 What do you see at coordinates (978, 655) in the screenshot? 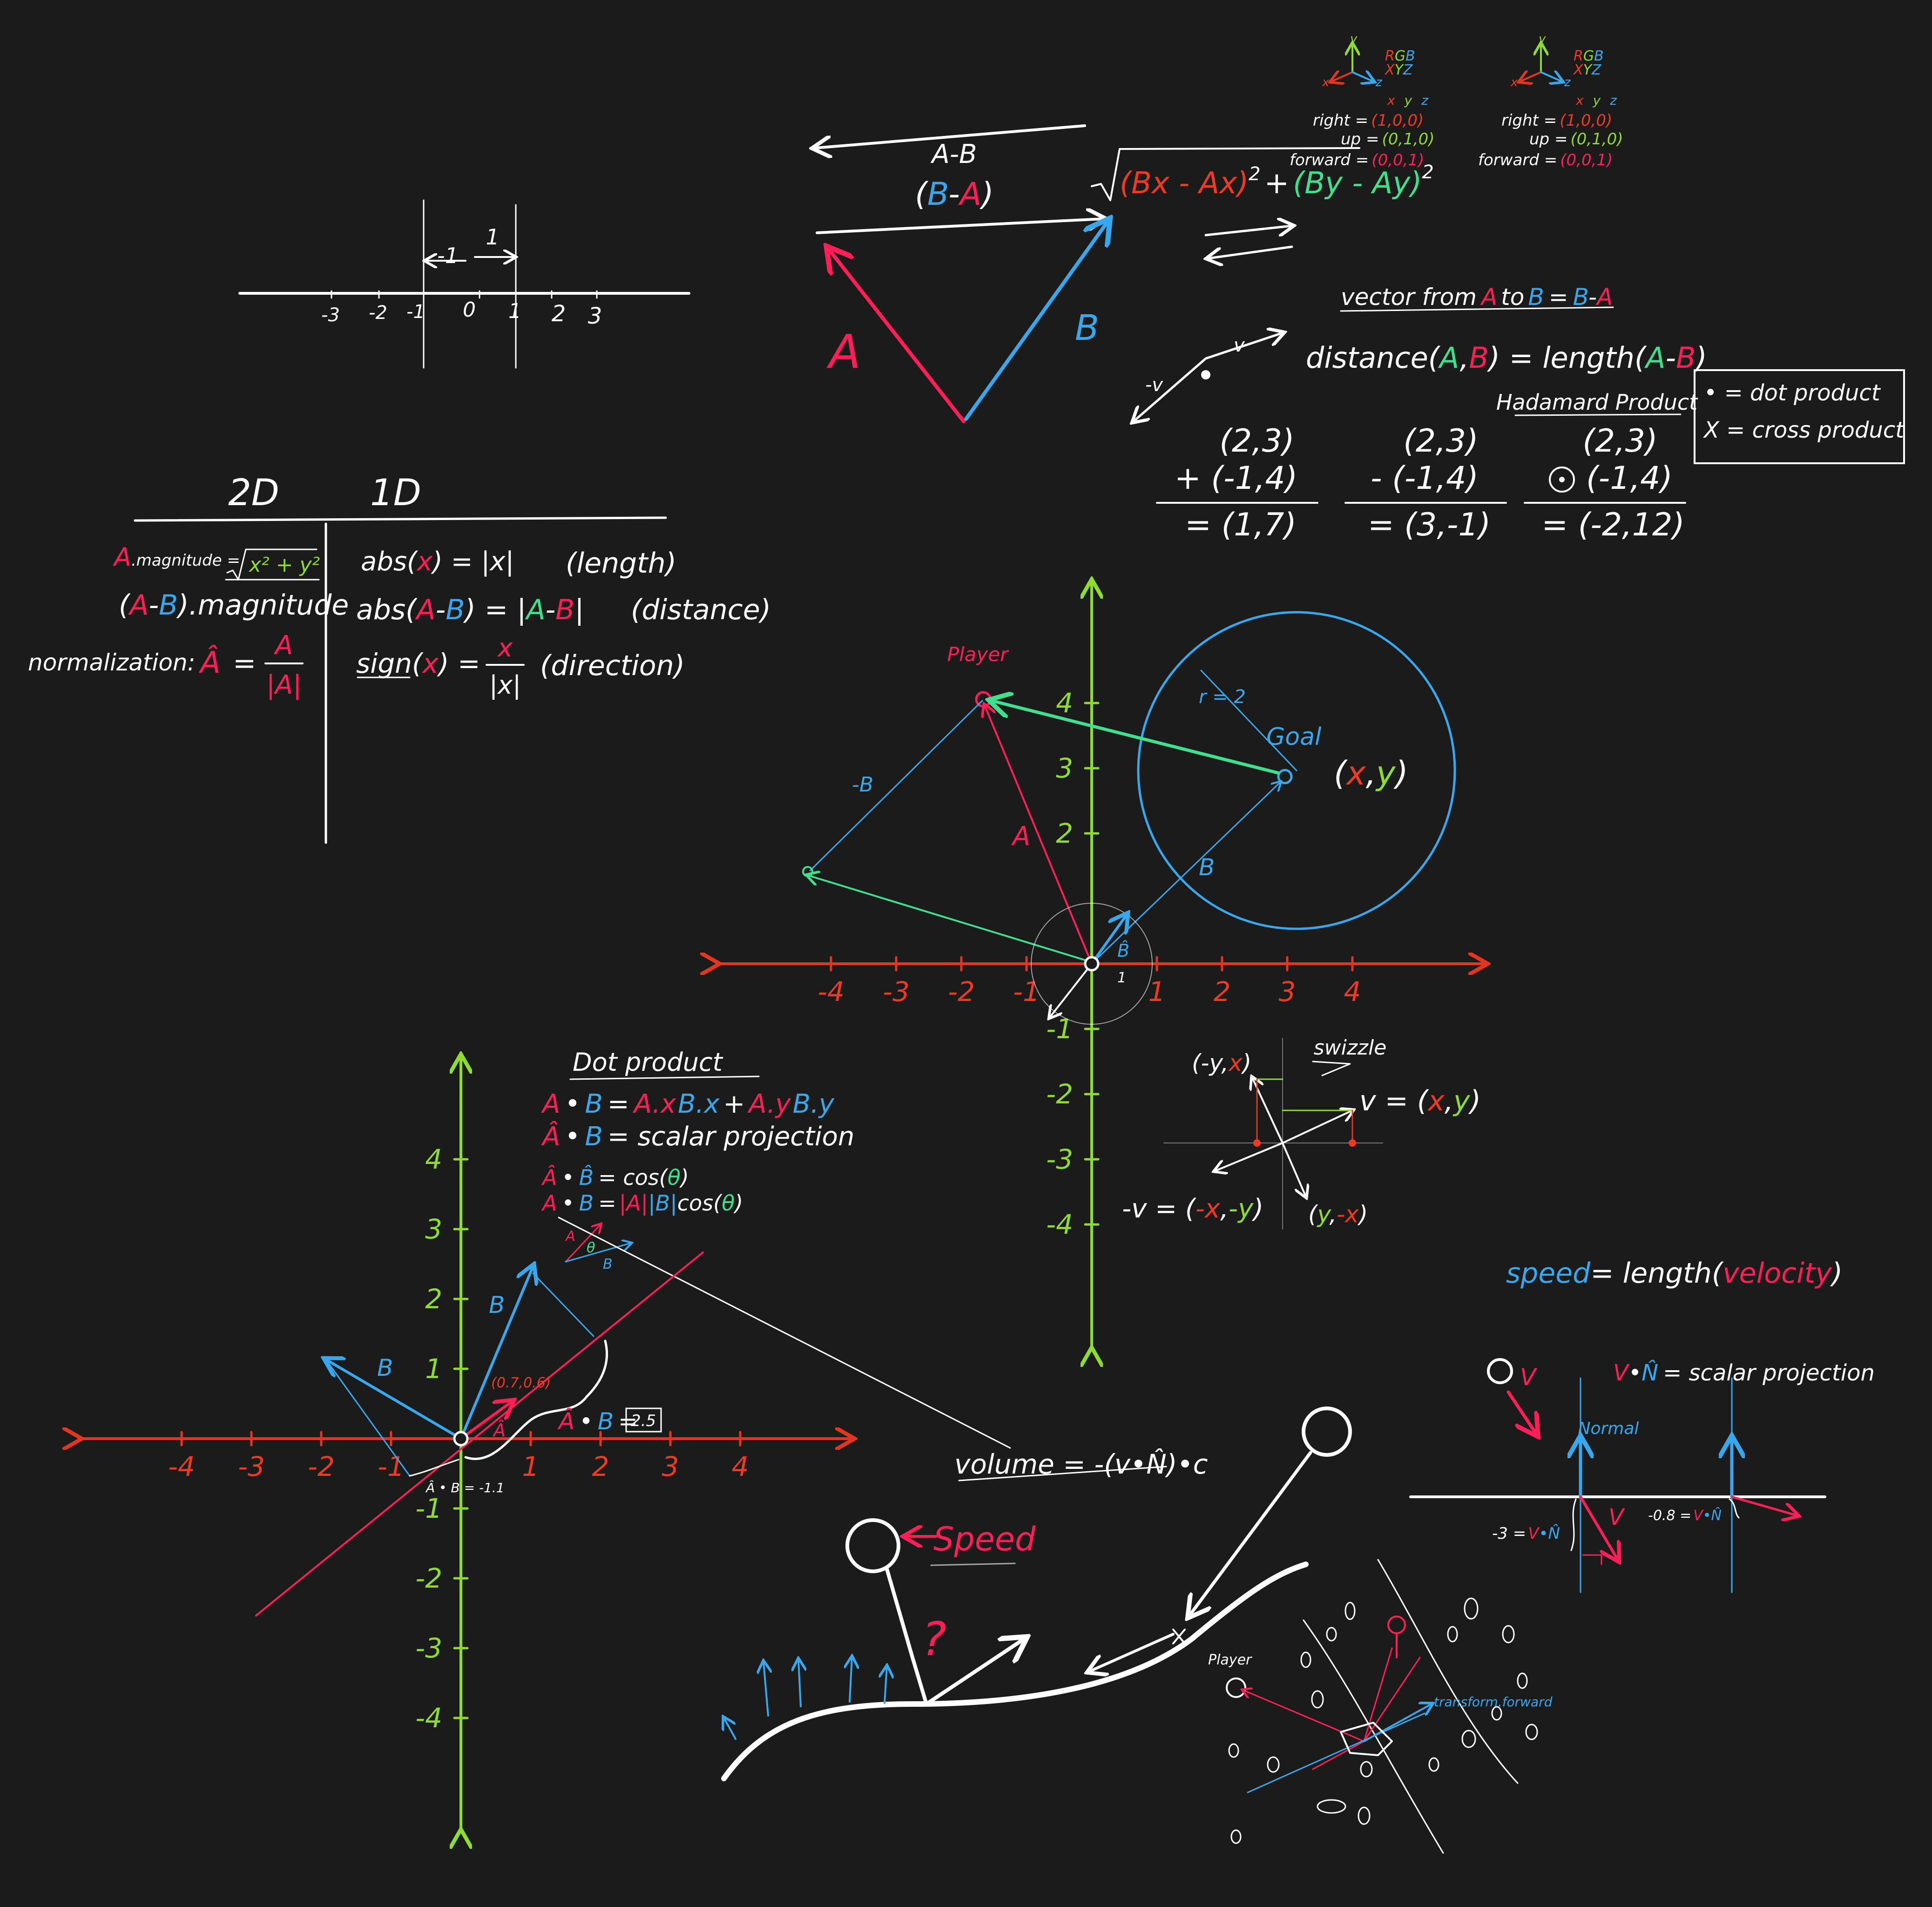
I see `player-label: Player` at bounding box center [978, 655].